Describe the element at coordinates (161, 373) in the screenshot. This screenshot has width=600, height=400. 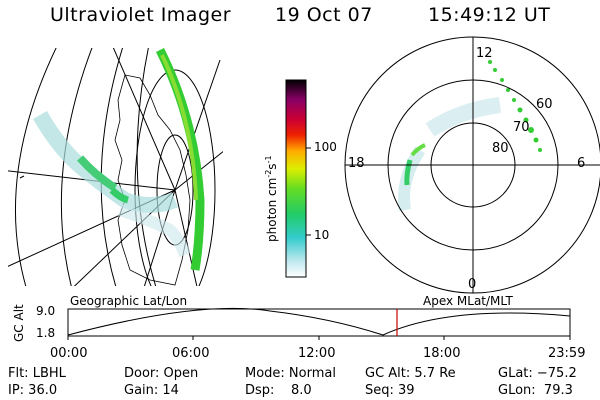
I see `status-door: Door: Open` at that location.